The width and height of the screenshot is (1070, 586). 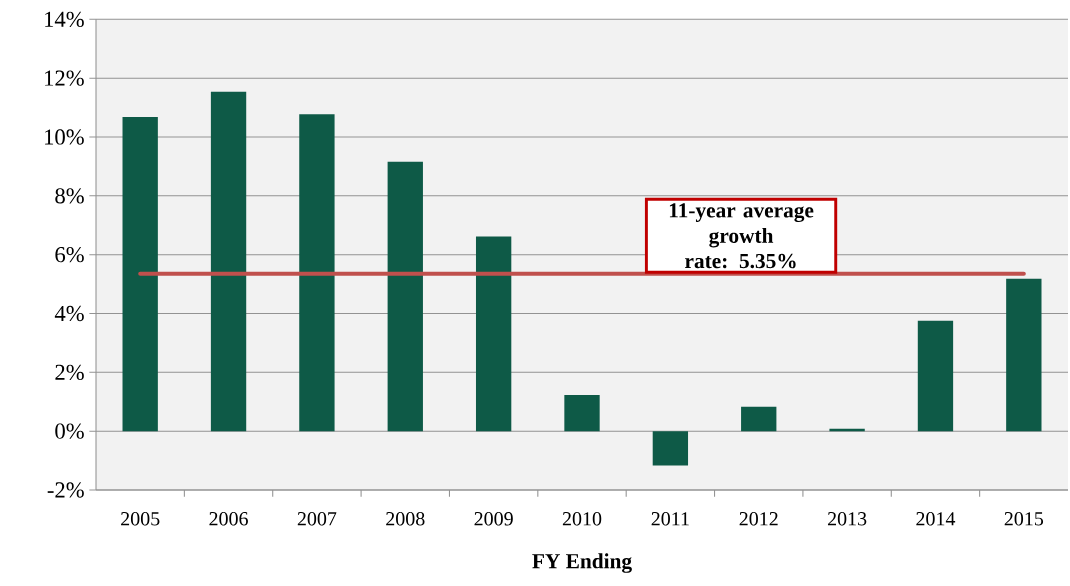 What do you see at coordinates (670, 519) in the screenshot?
I see `x-tick-label: 2011` at bounding box center [670, 519].